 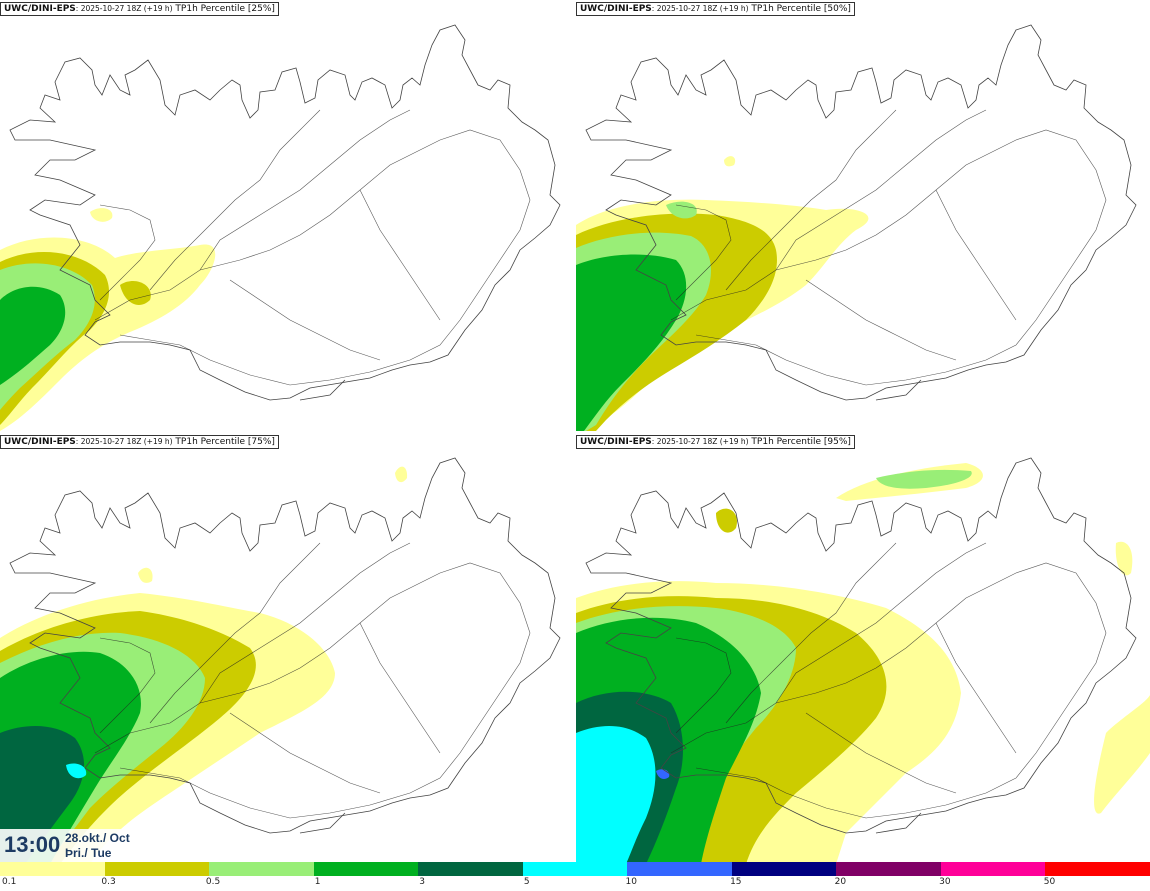 I want to click on valid-time-box: 13:00 28.okt./ Oct Þri./ Tue, so click(x=67, y=845).